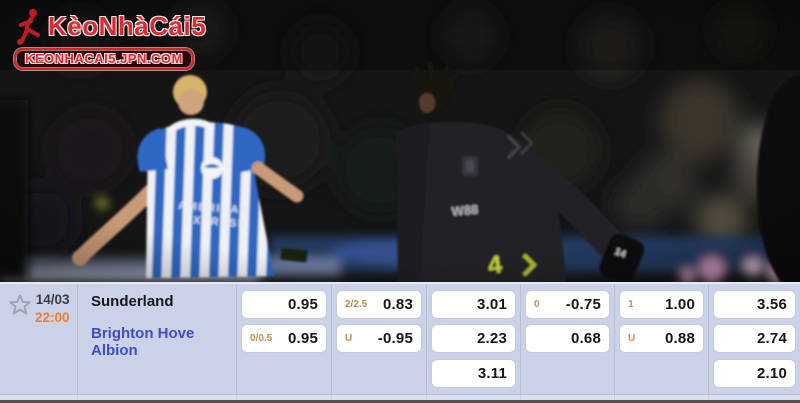 This screenshot has height=403, width=800. I want to click on odds-column-1x2-2: 3.56 2.74 2.10, so click(754, 342).